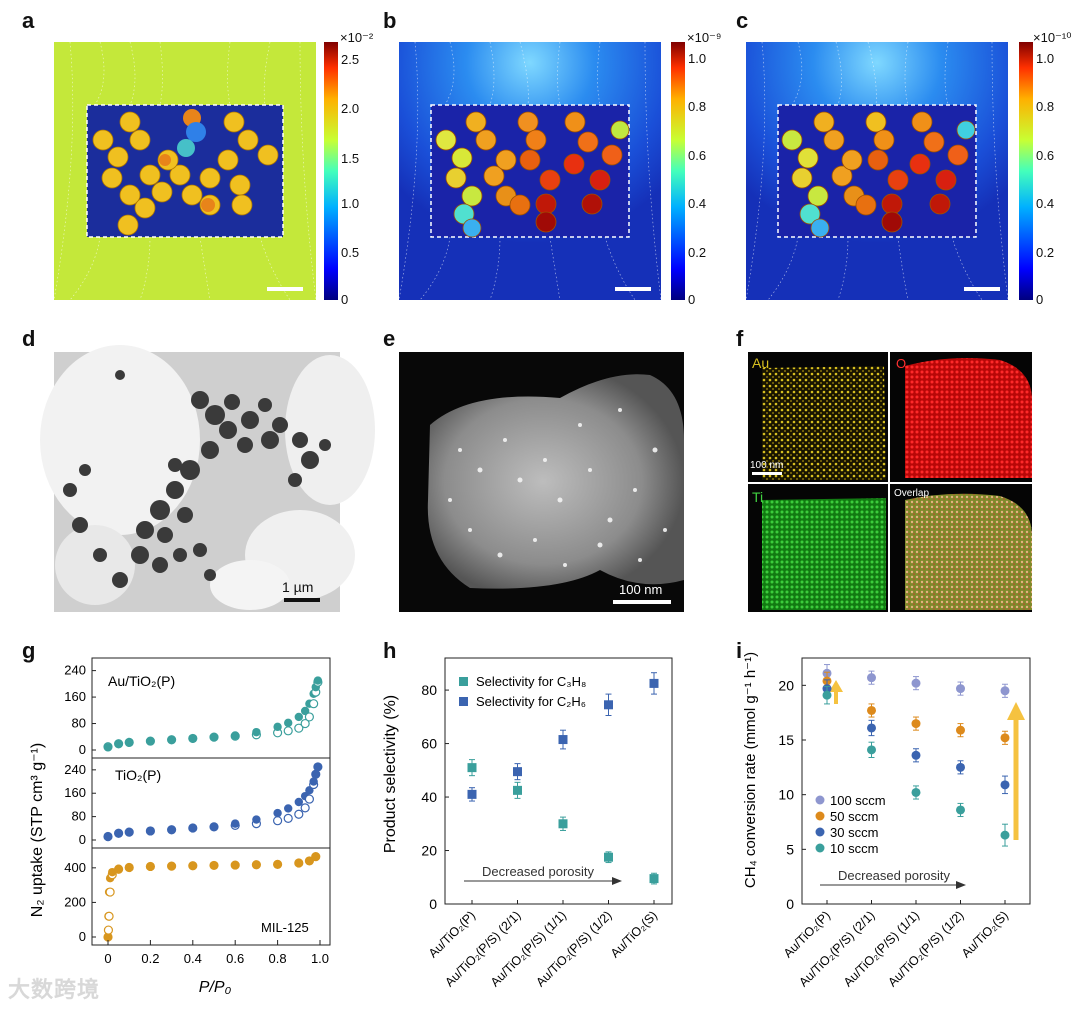 The width and height of the screenshot is (1080, 1009). I want to click on x-tick-label: 0.8, so click(278, 958).